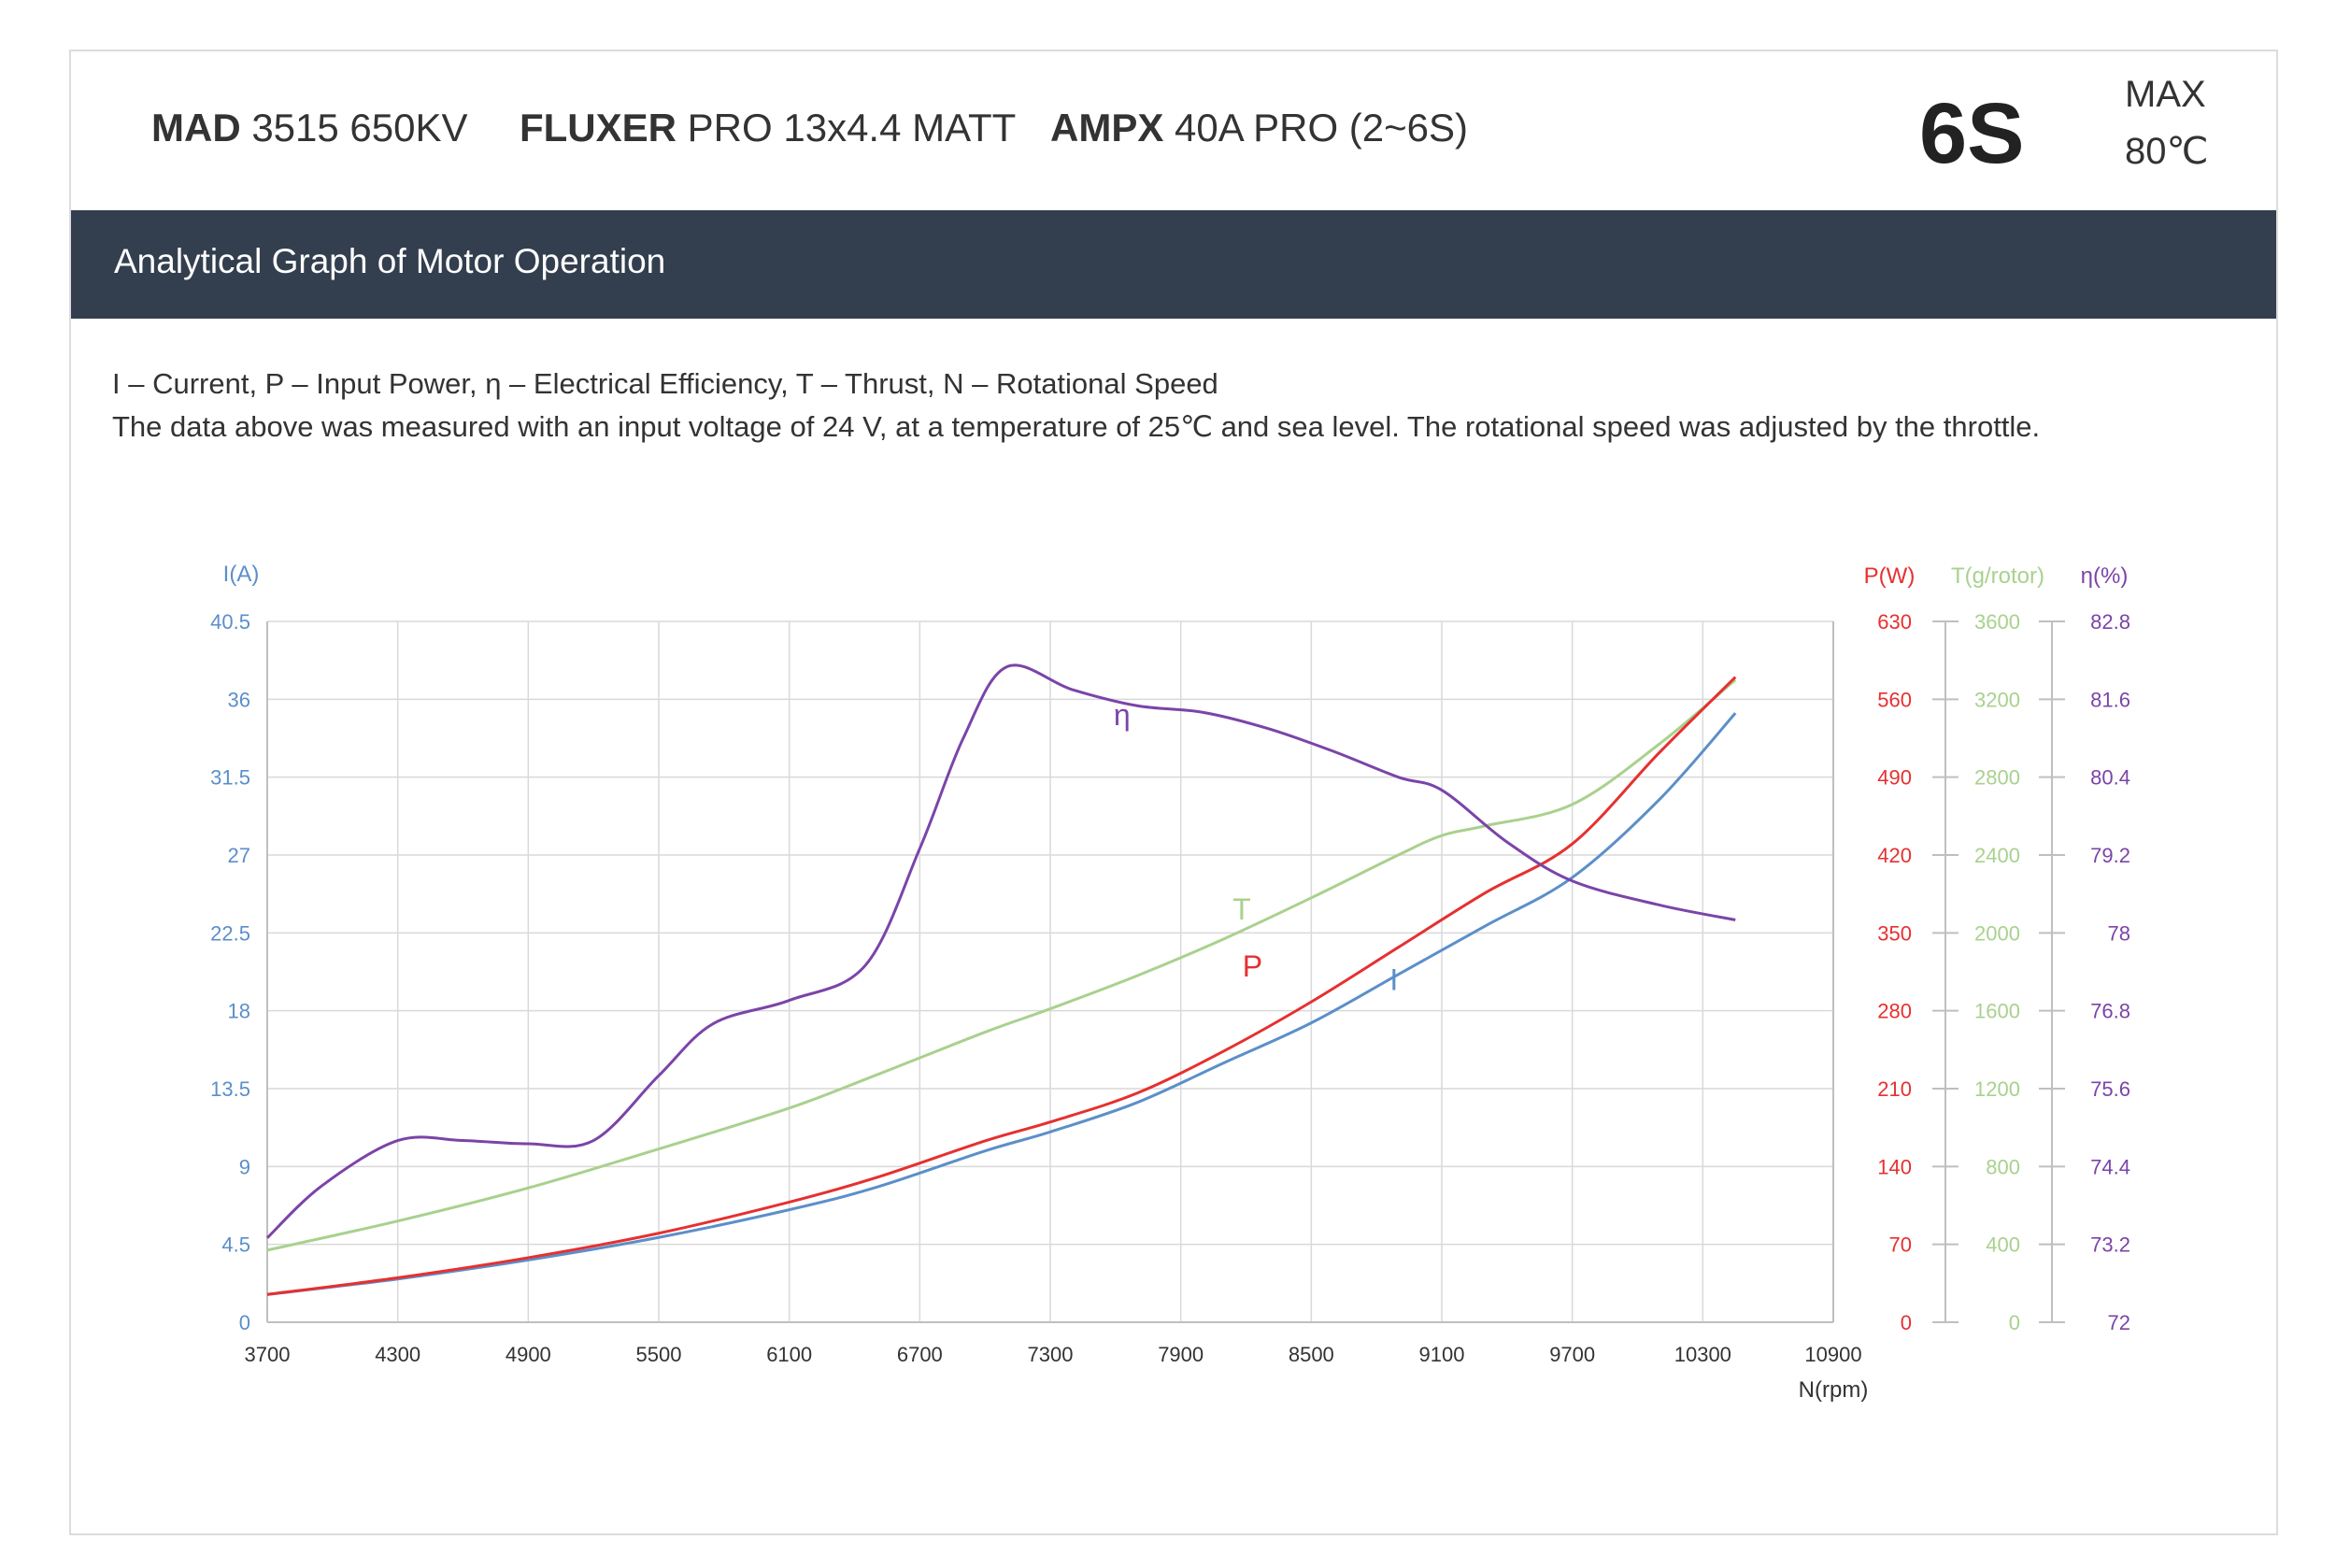  Describe the element at coordinates (230, 933) in the screenshot. I see `i-tick-label: 22.5` at that location.